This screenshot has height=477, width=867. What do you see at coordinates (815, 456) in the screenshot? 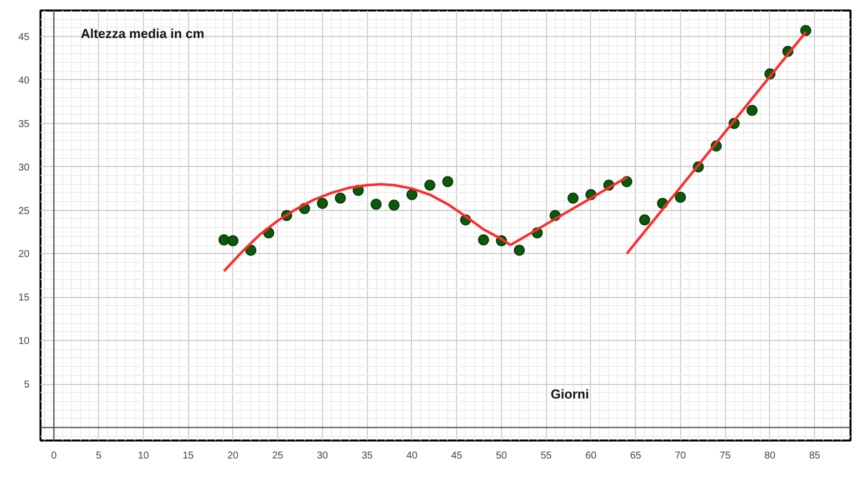
I see `x-tick-label: 85` at bounding box center [815, 456].